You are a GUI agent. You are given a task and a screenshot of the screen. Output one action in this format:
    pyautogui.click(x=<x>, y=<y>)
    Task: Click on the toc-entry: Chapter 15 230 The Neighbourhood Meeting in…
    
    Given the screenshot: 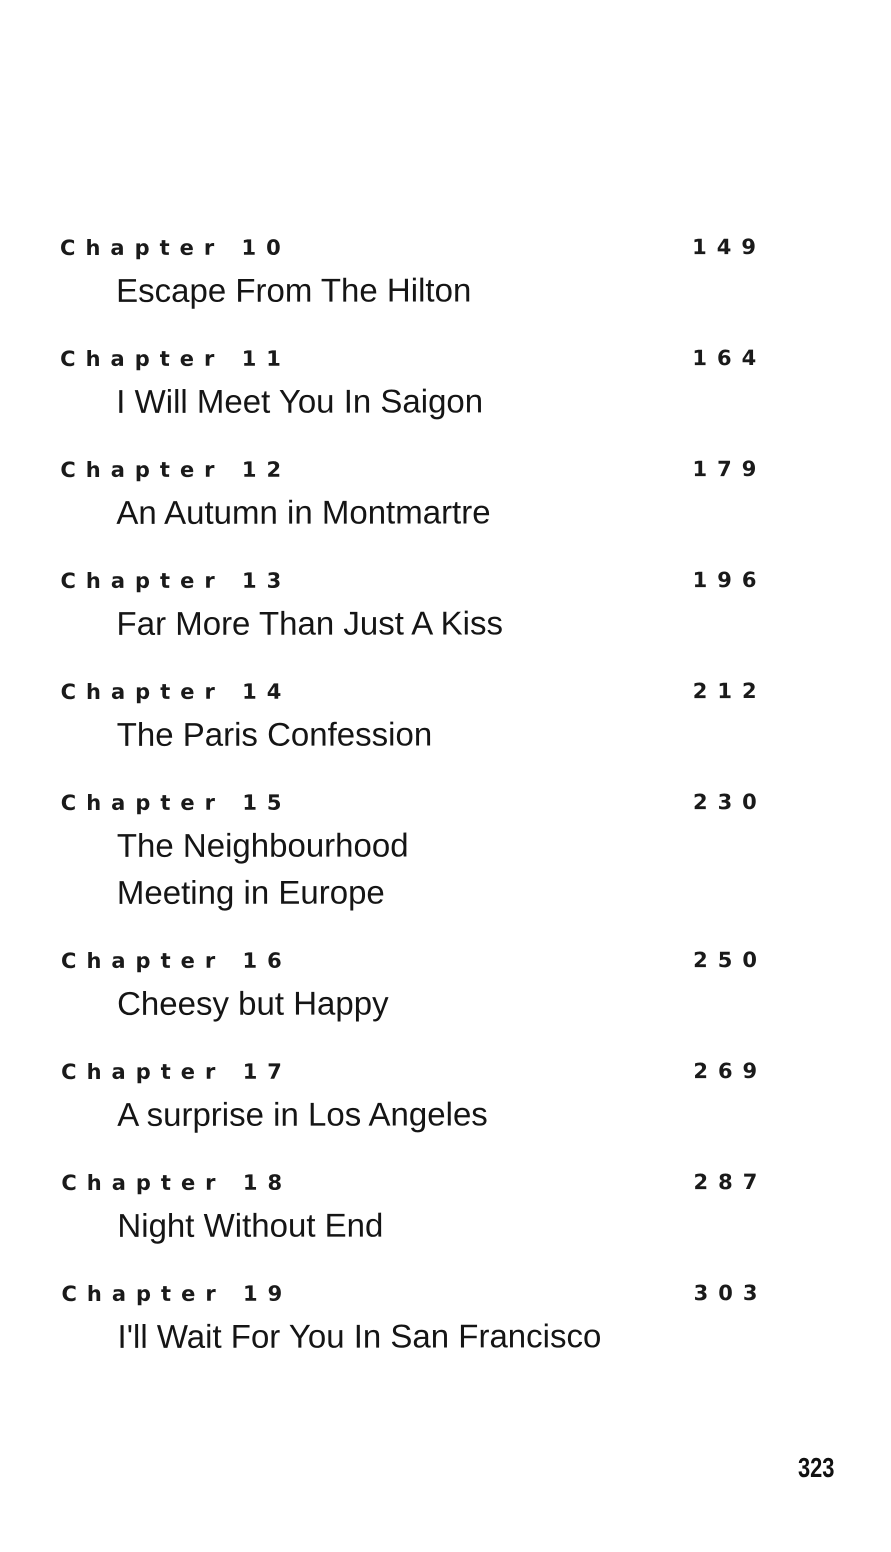 What is the action you would take?
    pyautogui.click(x=414, y=851)
    